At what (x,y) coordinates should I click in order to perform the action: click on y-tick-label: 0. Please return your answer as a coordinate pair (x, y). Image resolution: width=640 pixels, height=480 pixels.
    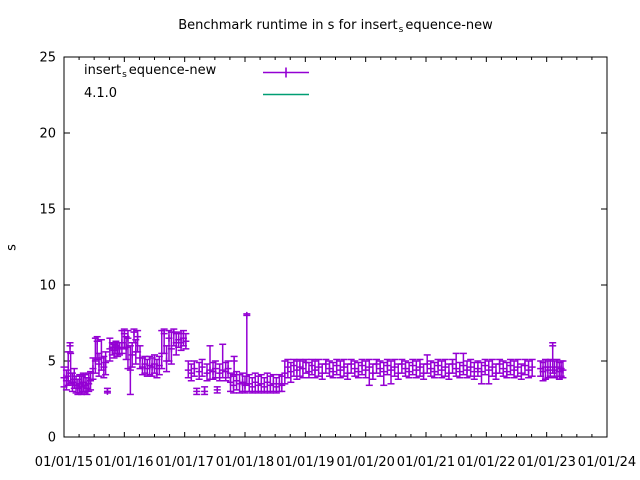
    Looking at the image, I should click on (52, 438).